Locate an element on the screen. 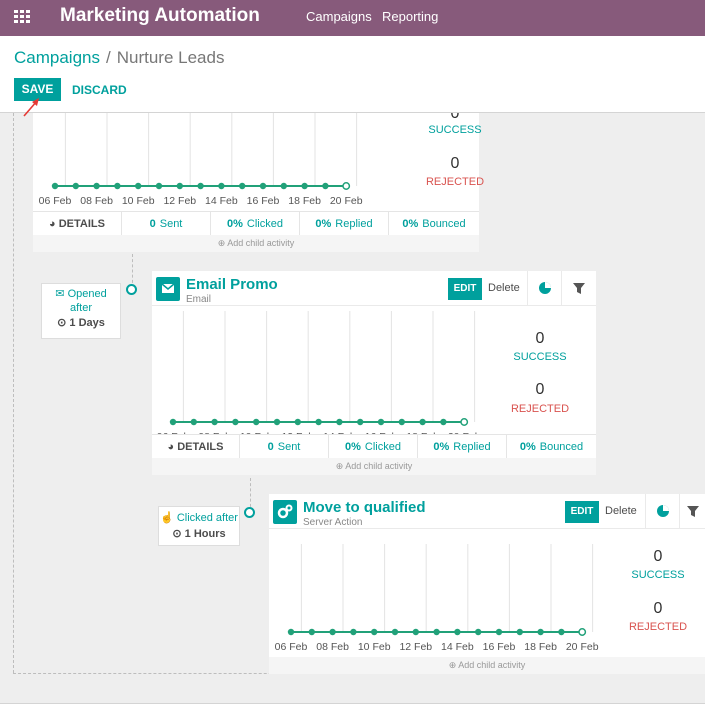 The image size is (705, 713). clicked-label: Clicked is located at coordinates (264, 223).